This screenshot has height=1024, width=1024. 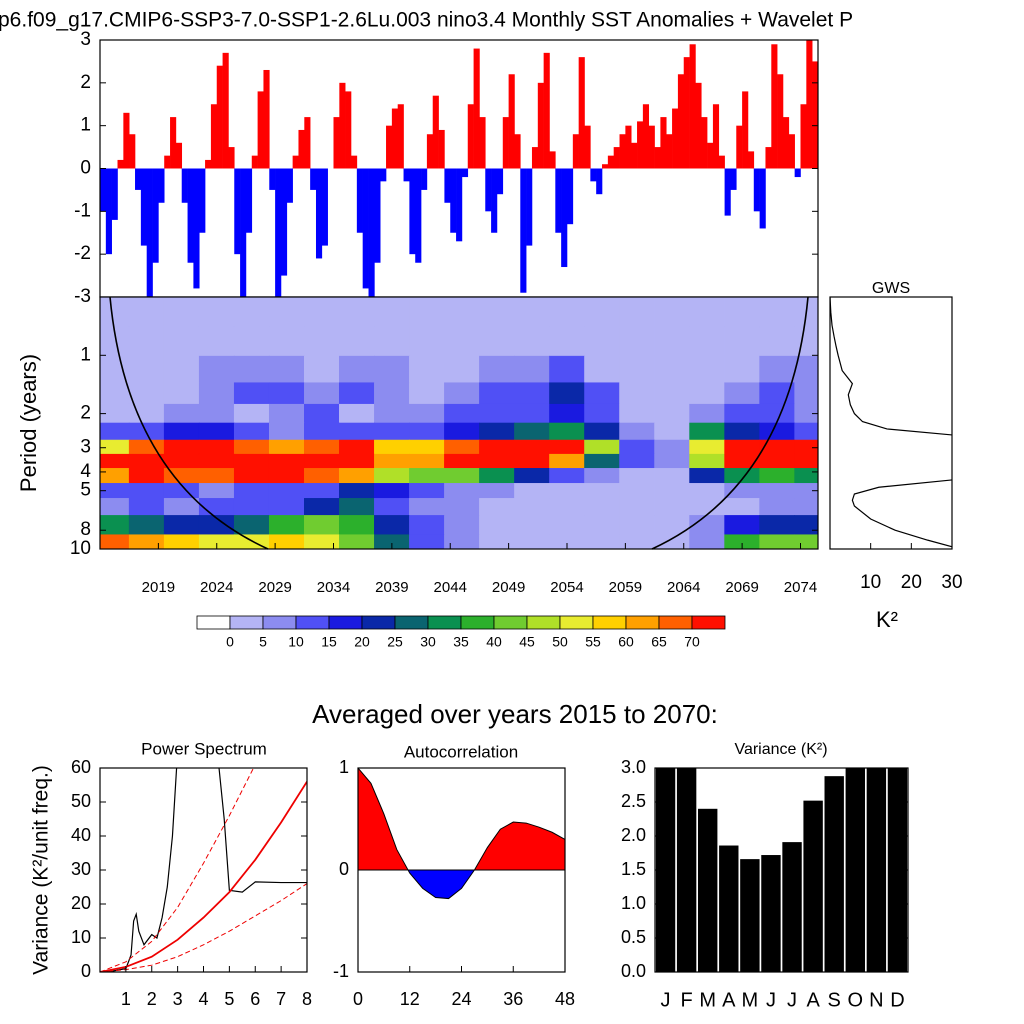 I want to click on y-tick-label: -3, so click(x=82, y=296).